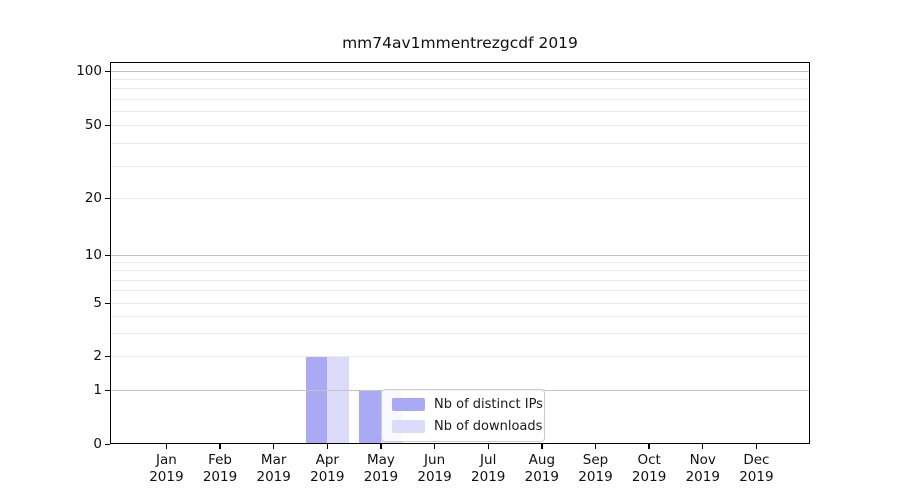  I want to click on y-axis-tick-label: 50, so click(93, 125).